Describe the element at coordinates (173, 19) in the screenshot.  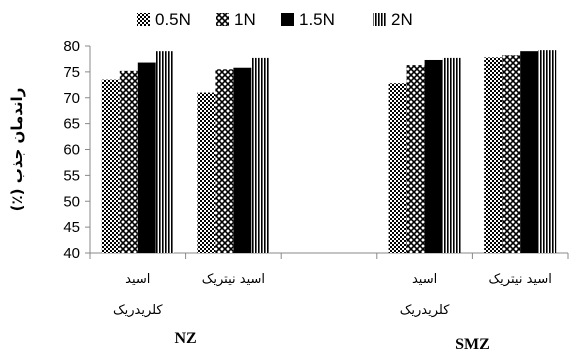
I see `legend-label: 0.5N` at that location.